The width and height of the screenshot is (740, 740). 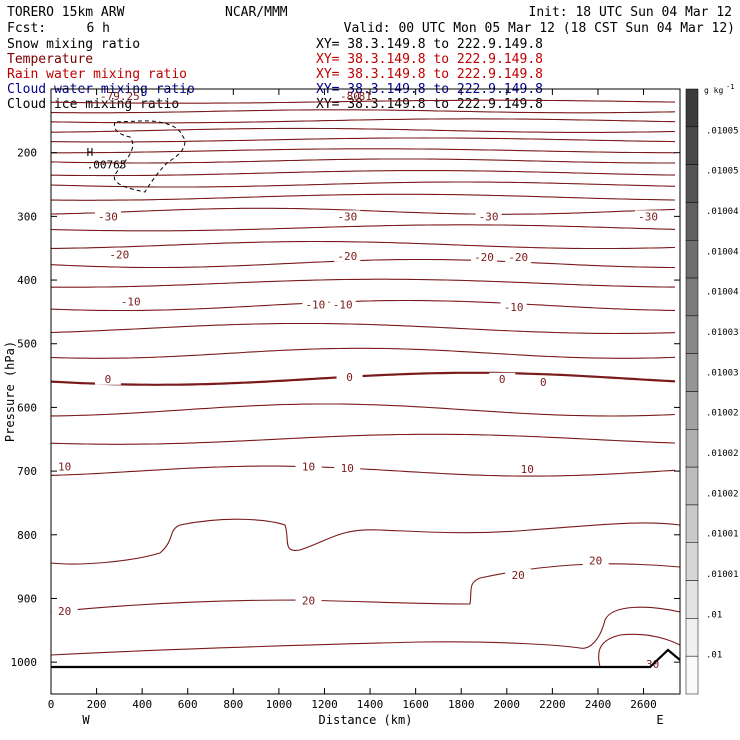 I want to click on y-axis-label: Pressure (hPa), so click(x=10, y=391).